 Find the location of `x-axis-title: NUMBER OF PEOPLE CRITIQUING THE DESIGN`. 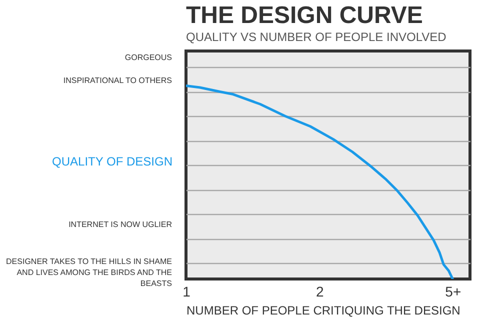

x-axis-title: NUMBER OF PEOPLE CRITIQUING THE DESIGN is located at coordinates (323, 311).